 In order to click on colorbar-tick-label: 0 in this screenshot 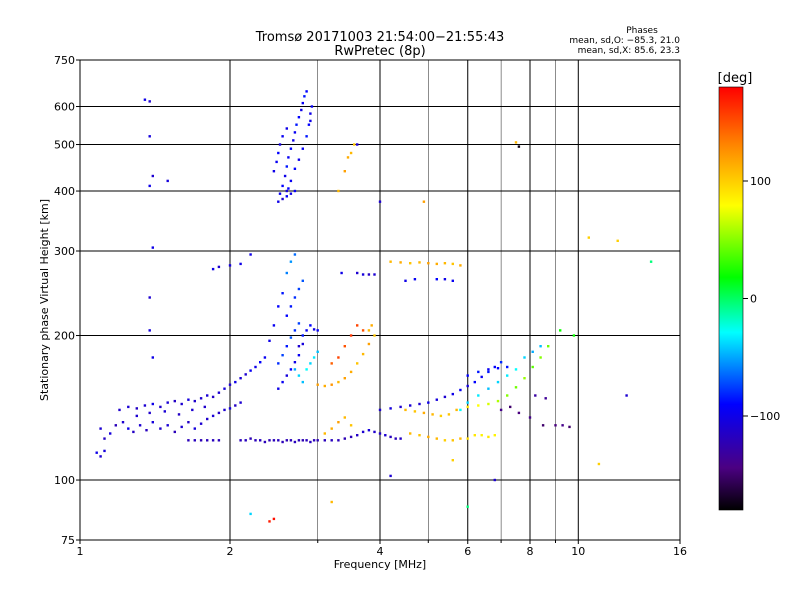, I will do `click(753, 299)`.